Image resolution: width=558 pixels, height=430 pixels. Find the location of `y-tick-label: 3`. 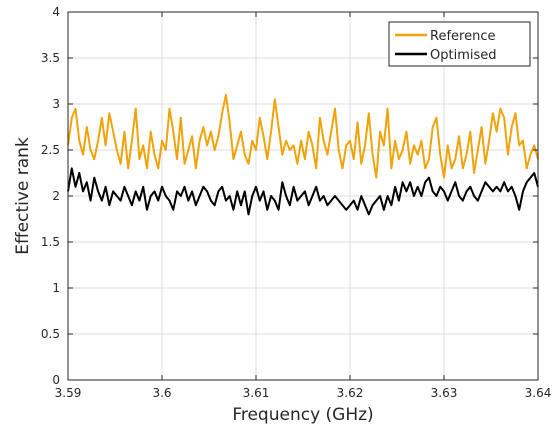

y-tick-label: 3 is located at coordinates (56, 104).